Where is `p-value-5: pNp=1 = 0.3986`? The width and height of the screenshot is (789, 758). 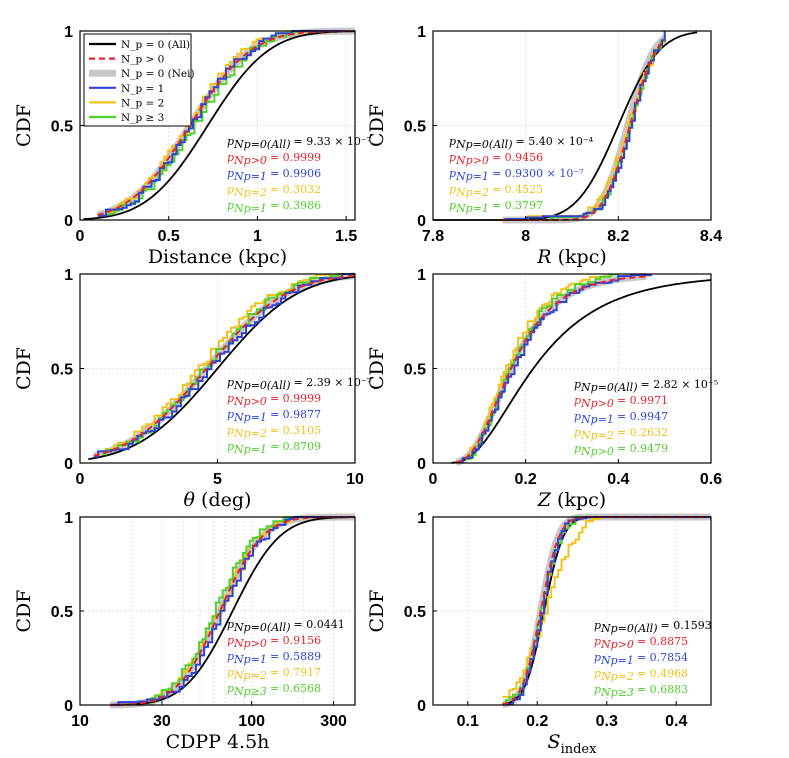
p-value-5: pNp=1 = 0.3986 is located at coordinates (274, 207).